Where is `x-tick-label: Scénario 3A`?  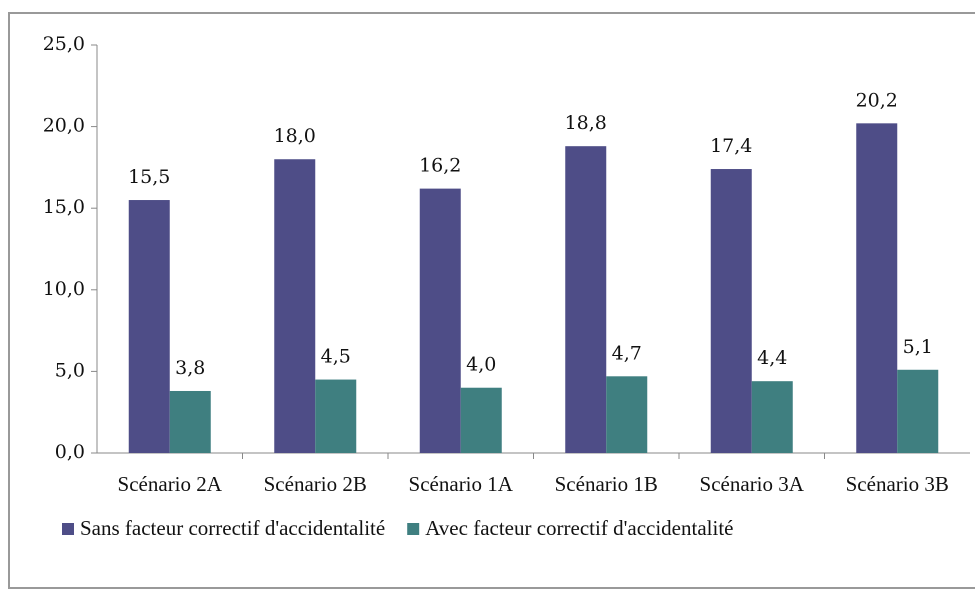 x-tick-label: Scénario 3A is located at coordinates (752, 484).